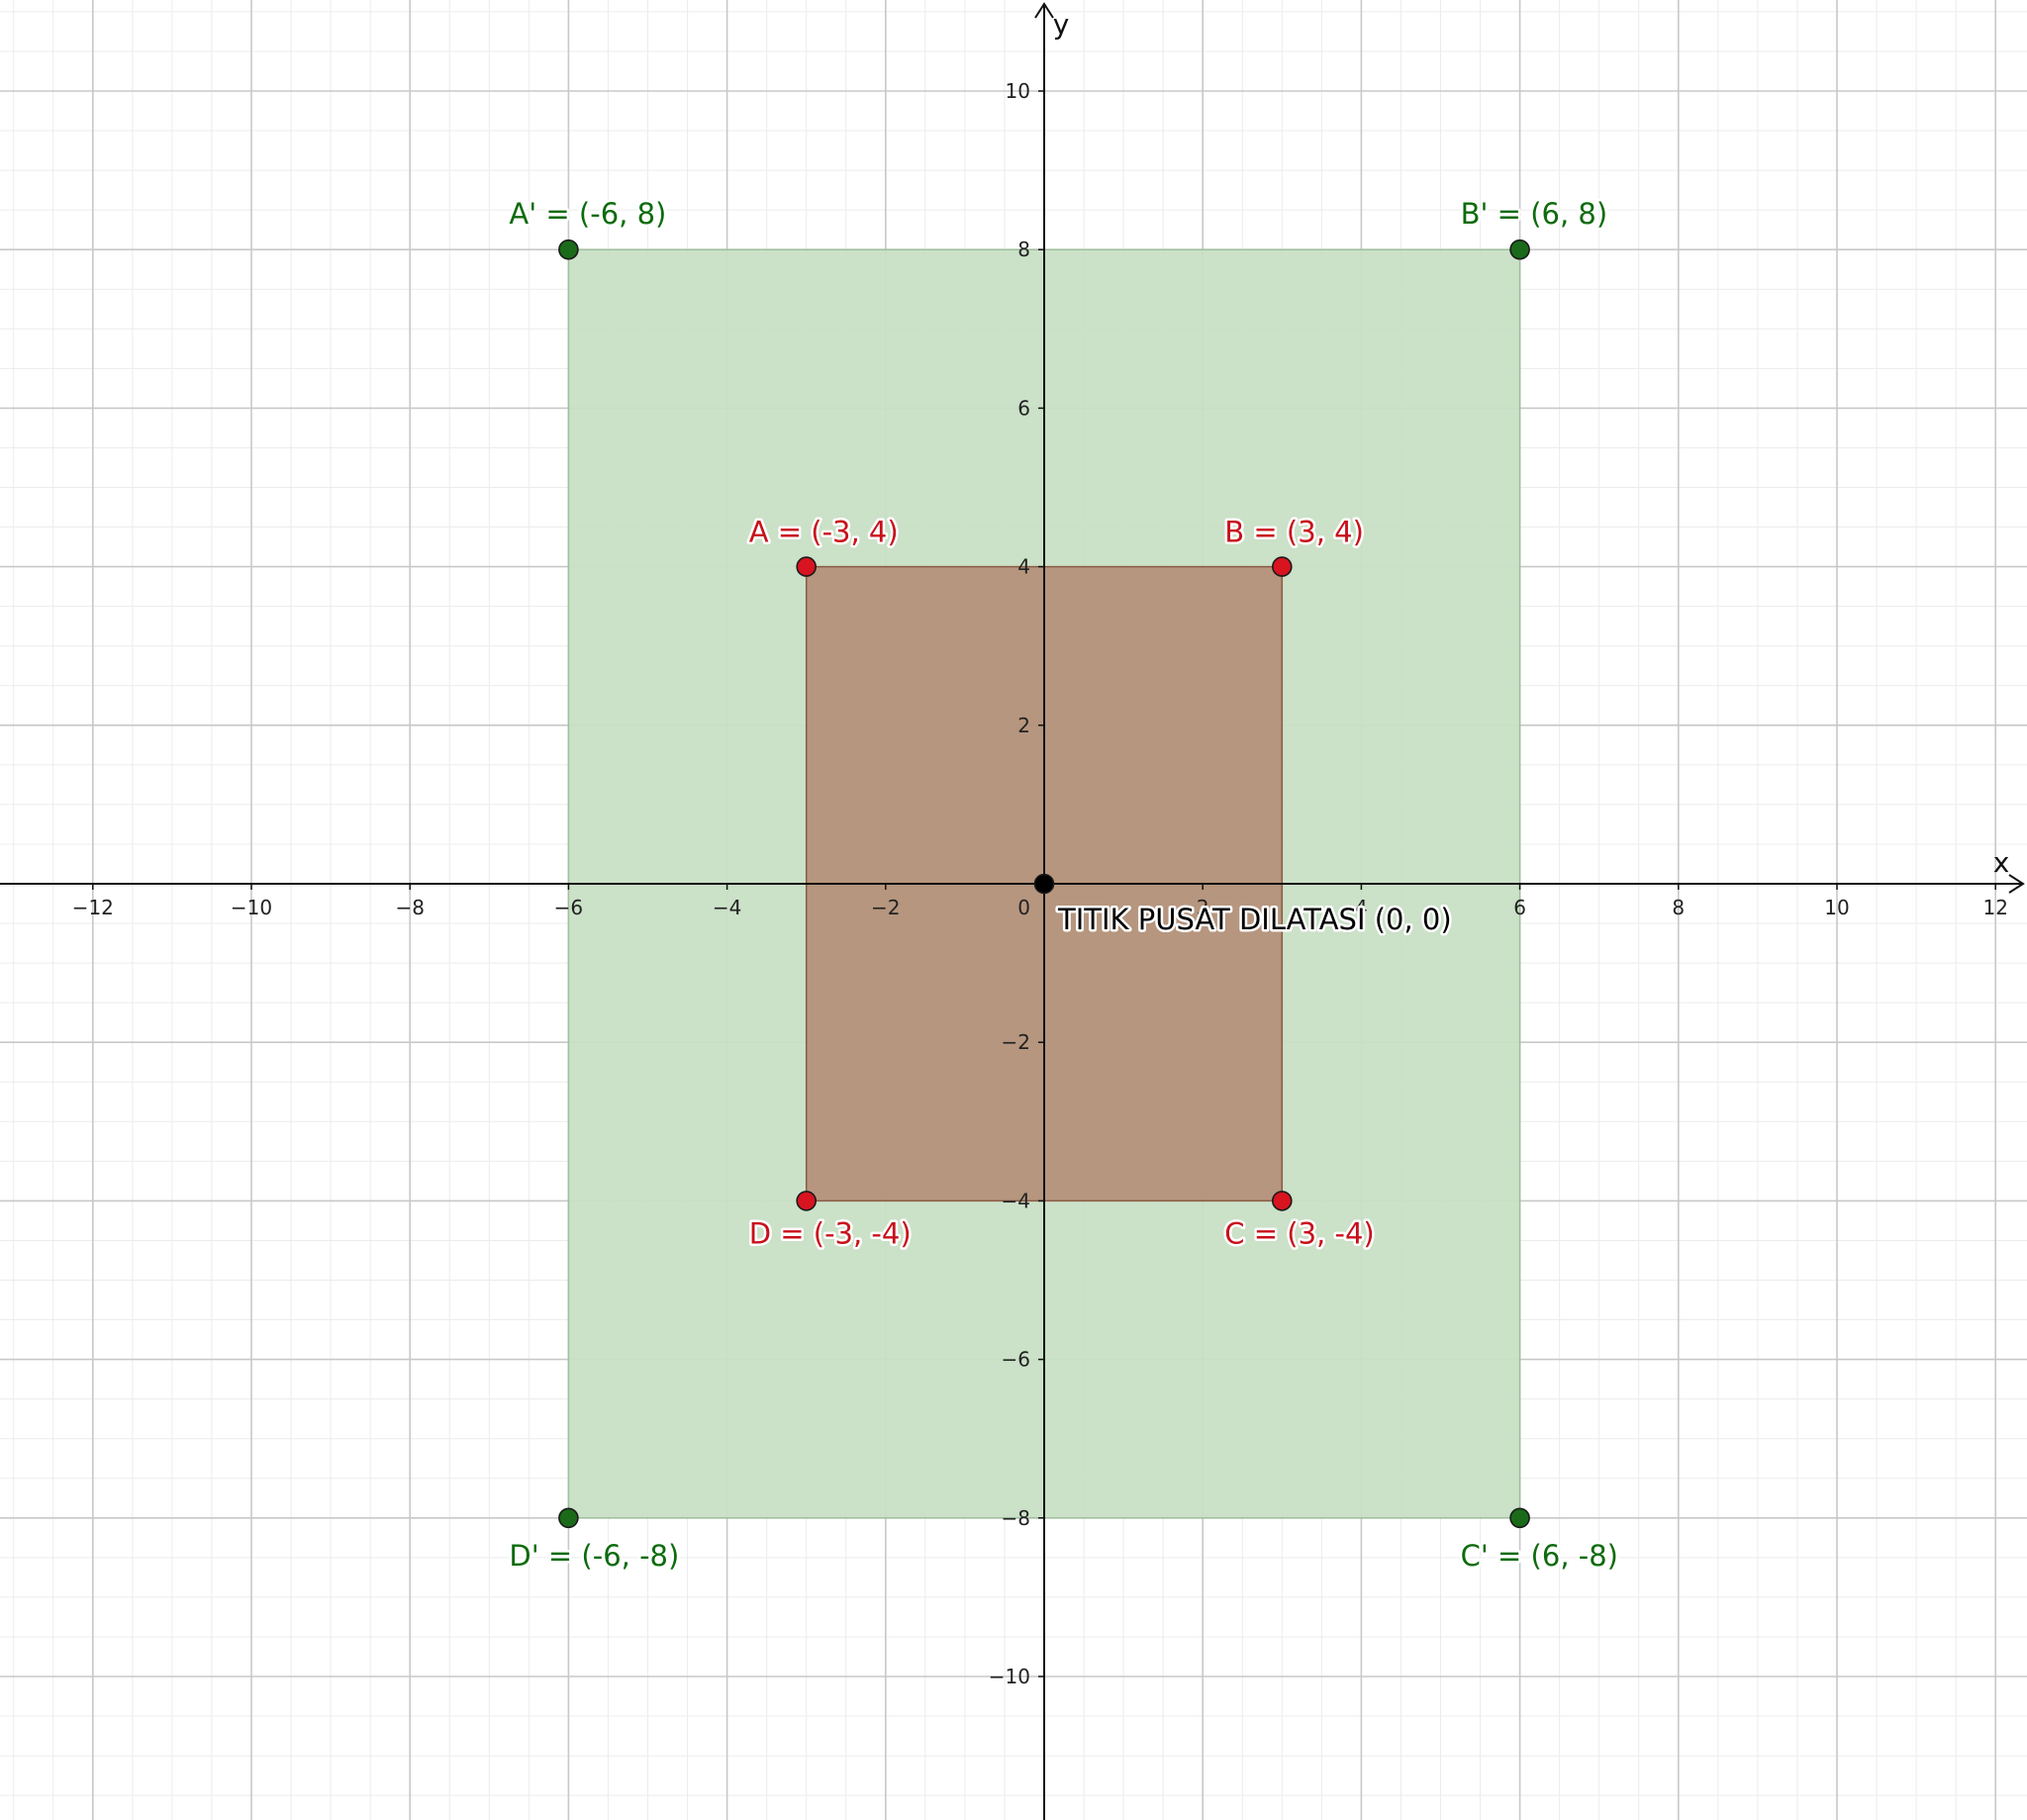  I want to click on label-c: C = (3, -4), so click(1299, 1233).